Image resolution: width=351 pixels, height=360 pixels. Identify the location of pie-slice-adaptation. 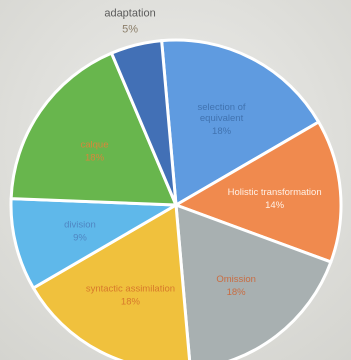
(144, 123).